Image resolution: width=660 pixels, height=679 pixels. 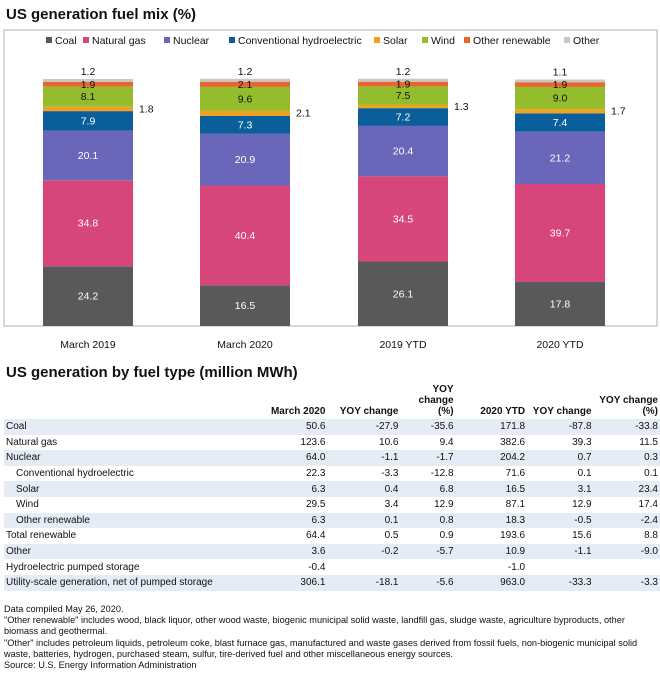 I want to click on data-label-wind: 9.0, so click(x=560, y=99).